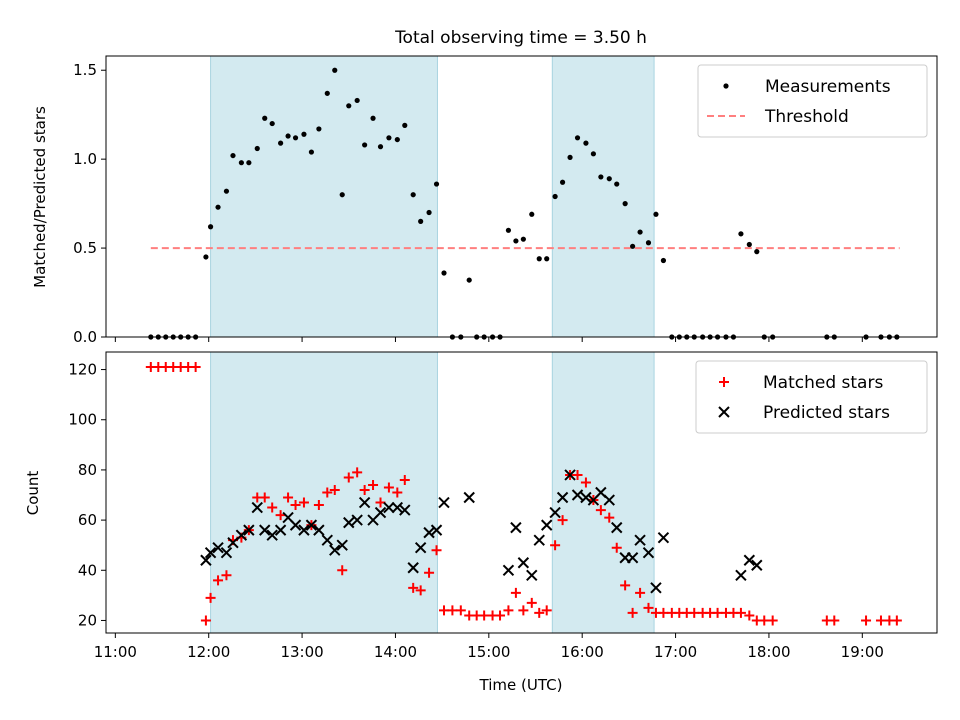  Describe the element at coordinates (768, 652) in the screenshot. I see `x-tick-label: 18:00` at that location.